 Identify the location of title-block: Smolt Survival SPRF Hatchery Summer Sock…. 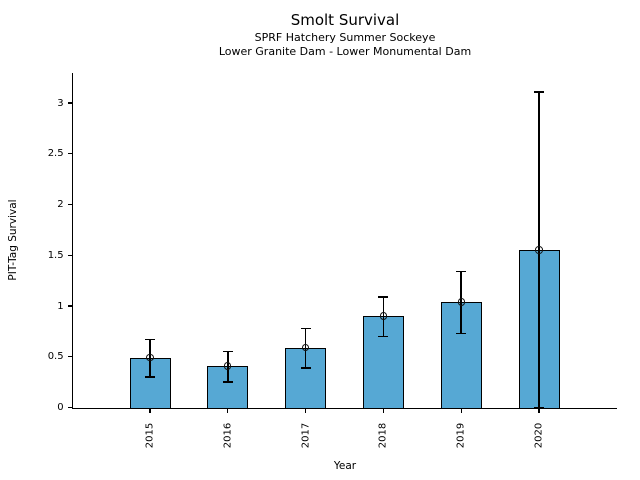
(345, 34).